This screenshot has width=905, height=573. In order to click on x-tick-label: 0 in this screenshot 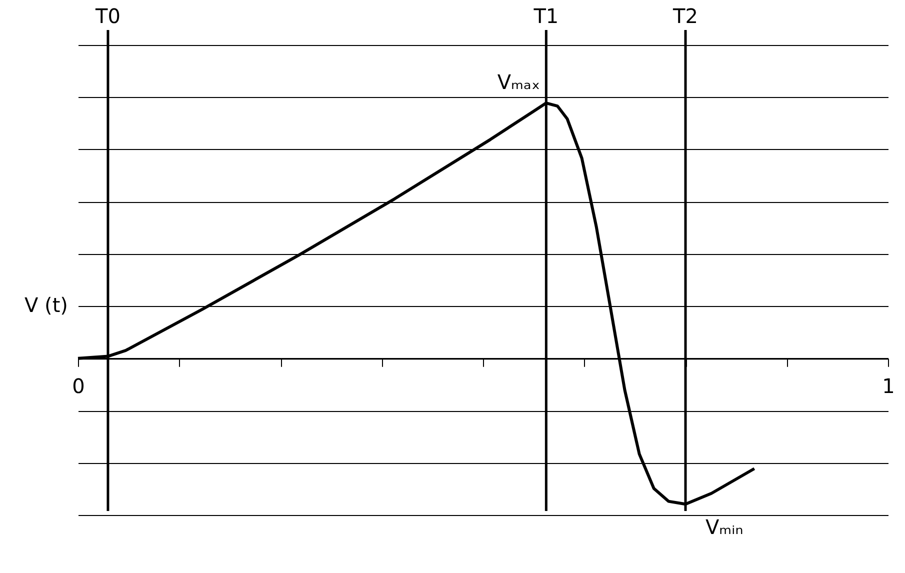, I will do `click(78, 386)`.